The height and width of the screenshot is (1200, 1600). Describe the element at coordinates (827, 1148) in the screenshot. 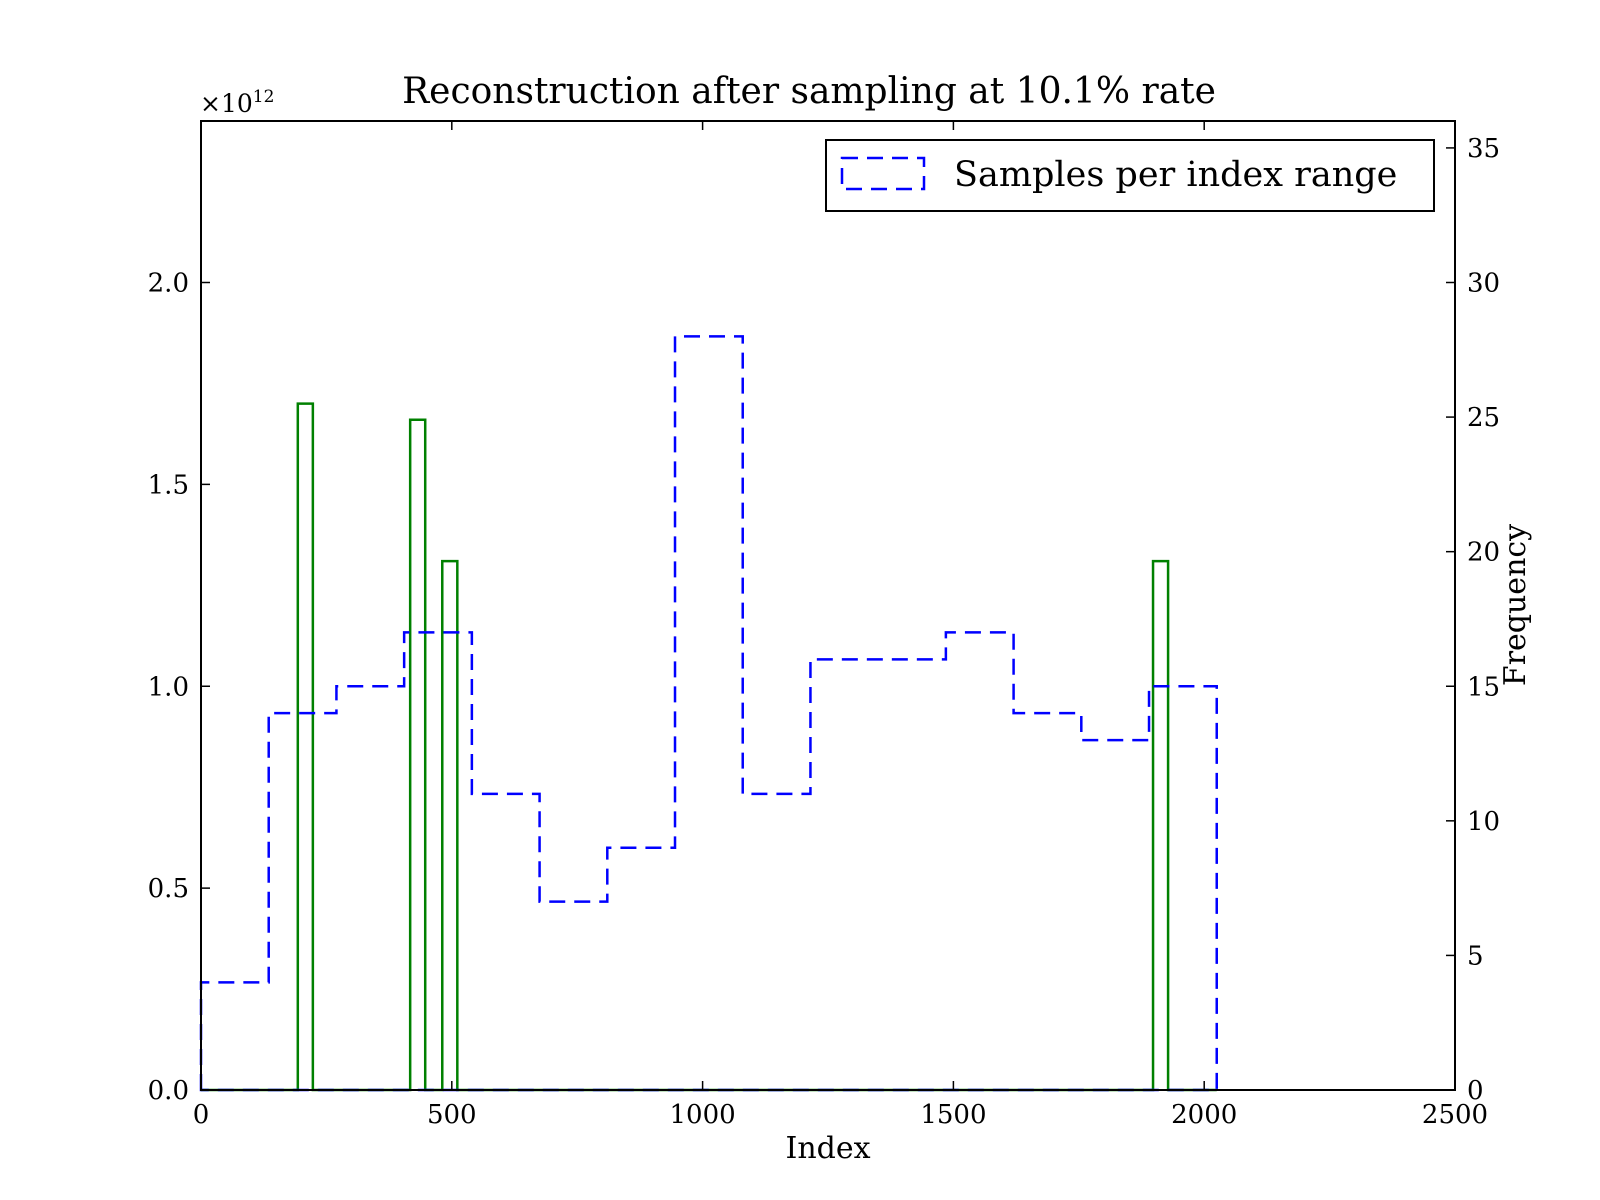

I see `x-axis-label: Index` at that location.